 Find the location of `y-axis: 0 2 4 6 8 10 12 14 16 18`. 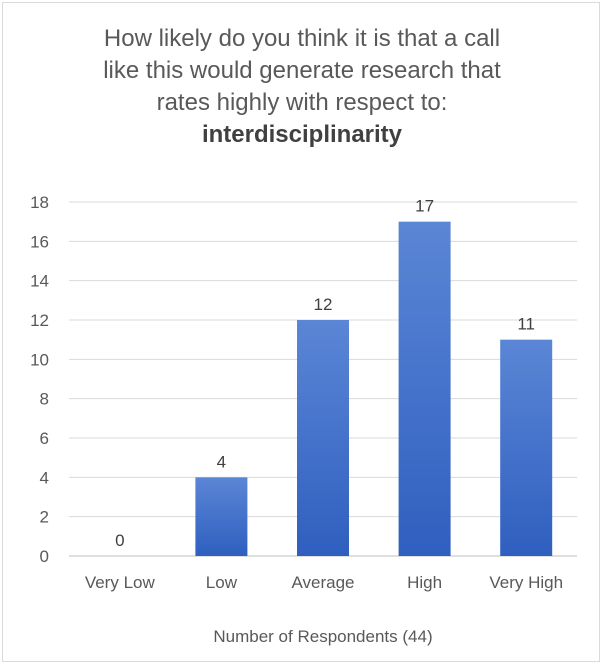

y-axis: 0 2 4 6 8 10 12 14 16 18 is located at coordinates (39, 379).